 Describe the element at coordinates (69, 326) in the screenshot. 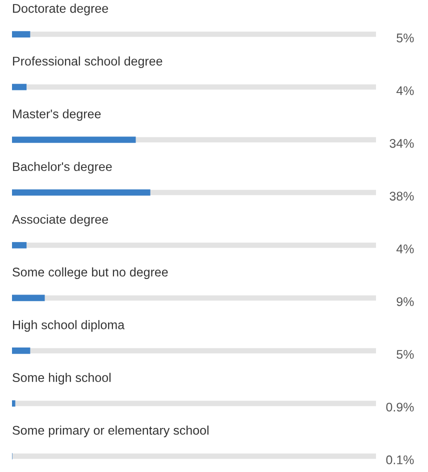

I see `y-tick-label: High school diploma` at that location.